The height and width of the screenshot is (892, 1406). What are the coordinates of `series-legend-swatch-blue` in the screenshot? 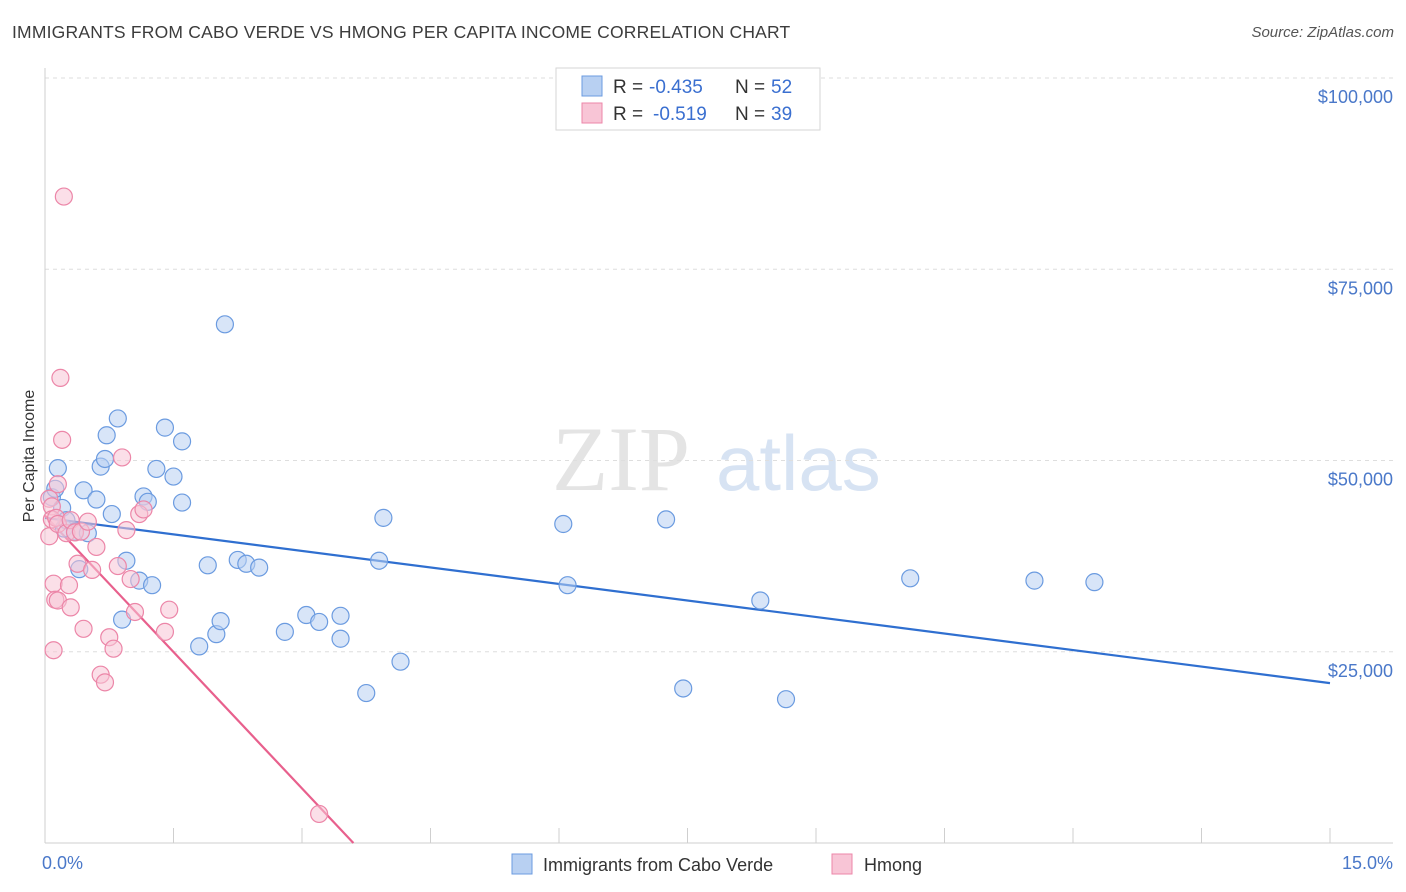 It's located at (522, 864).